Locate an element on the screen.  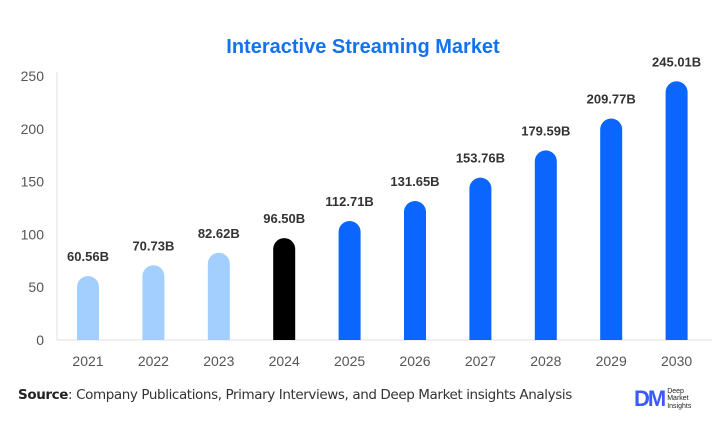
data-label: 131.65B is located at coordinates (414, 181).